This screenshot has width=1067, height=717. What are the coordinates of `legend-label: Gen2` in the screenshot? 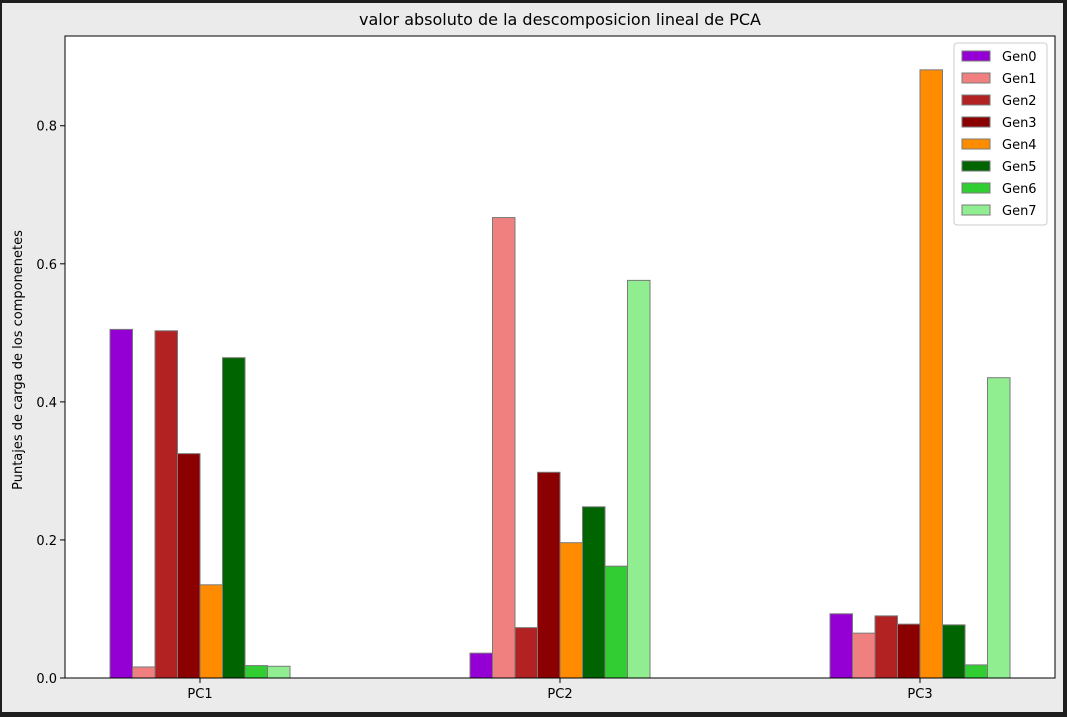 It's located at (1019, 101).